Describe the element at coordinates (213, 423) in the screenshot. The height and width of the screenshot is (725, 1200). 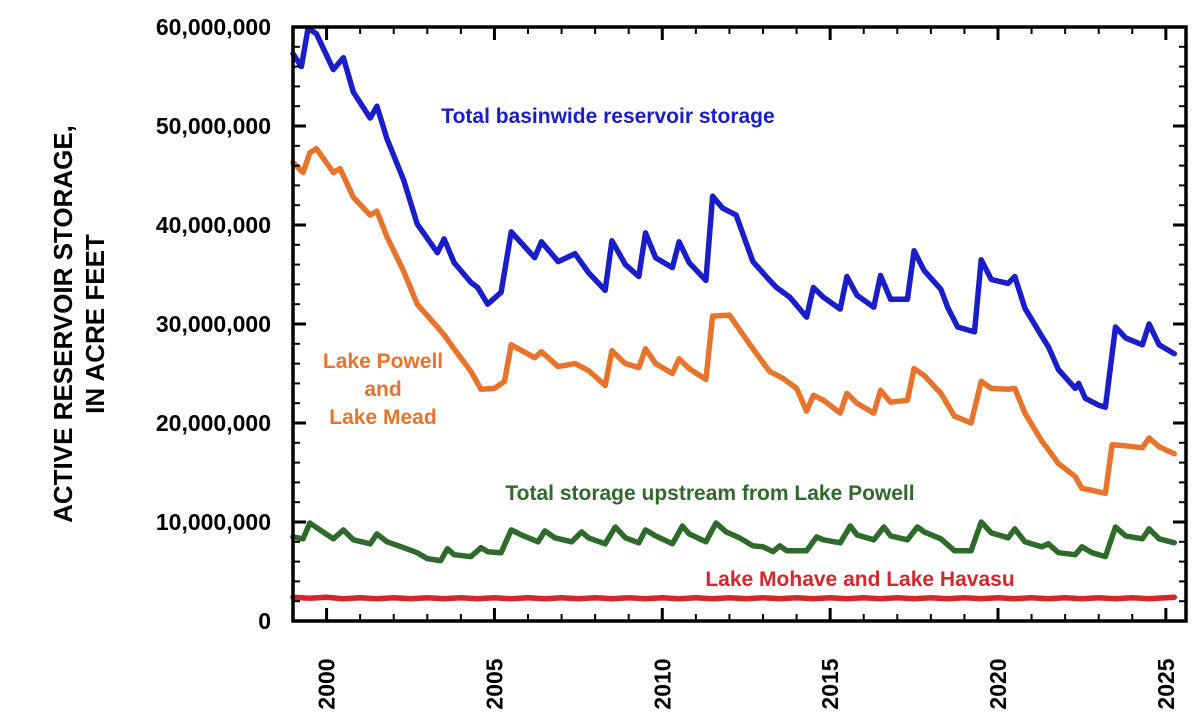
I see `y-tick-label: 20,000,000` at that location.